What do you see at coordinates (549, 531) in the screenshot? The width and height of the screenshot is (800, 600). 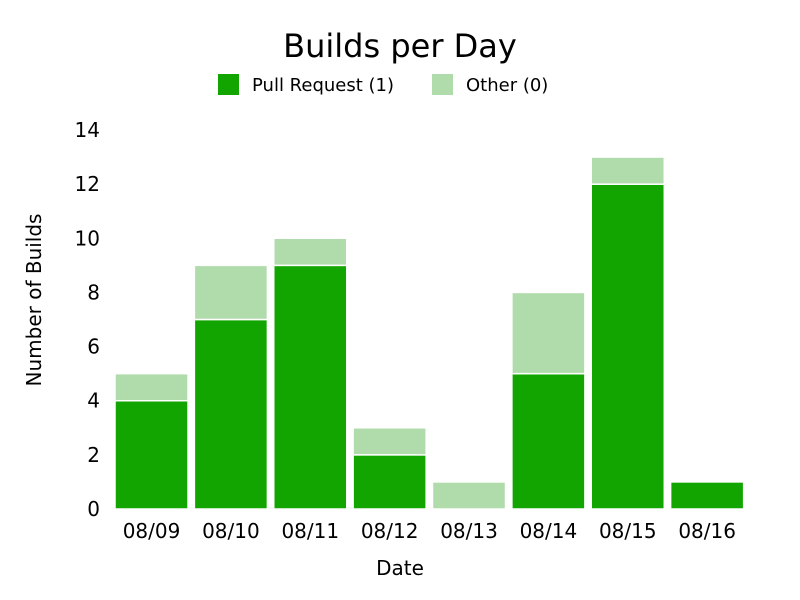 I see `x-tick-label: 08/14` at bounding box center [549, 531].